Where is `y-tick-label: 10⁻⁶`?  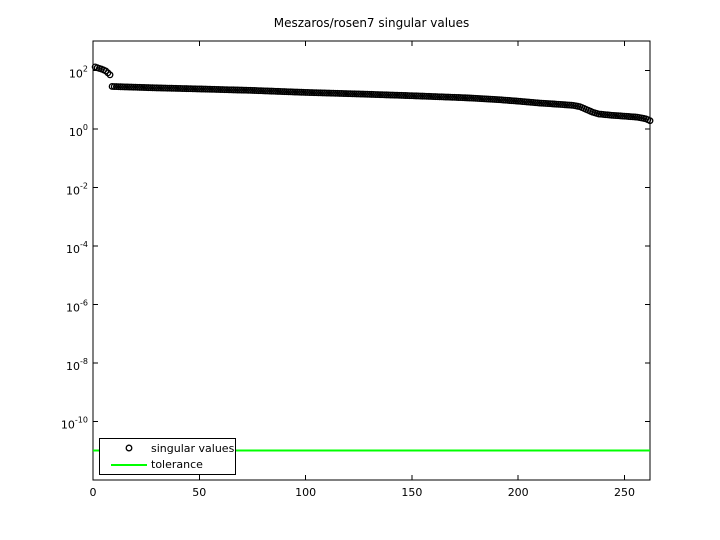
y-tick-label: 10⁻⁶ is located at coordinates (77, 306).